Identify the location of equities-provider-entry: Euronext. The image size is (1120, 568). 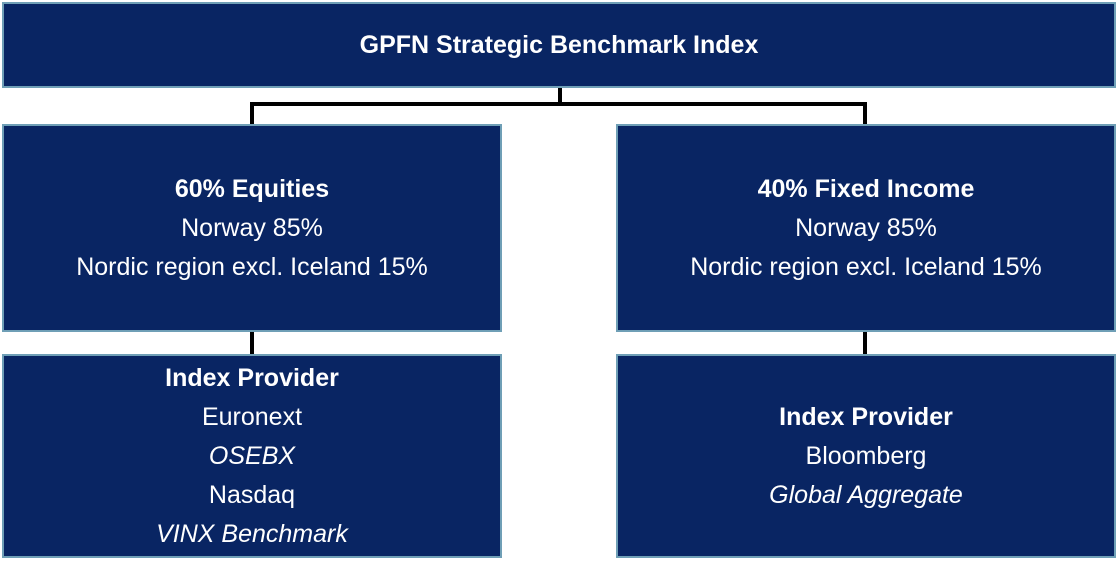
(252, 416).